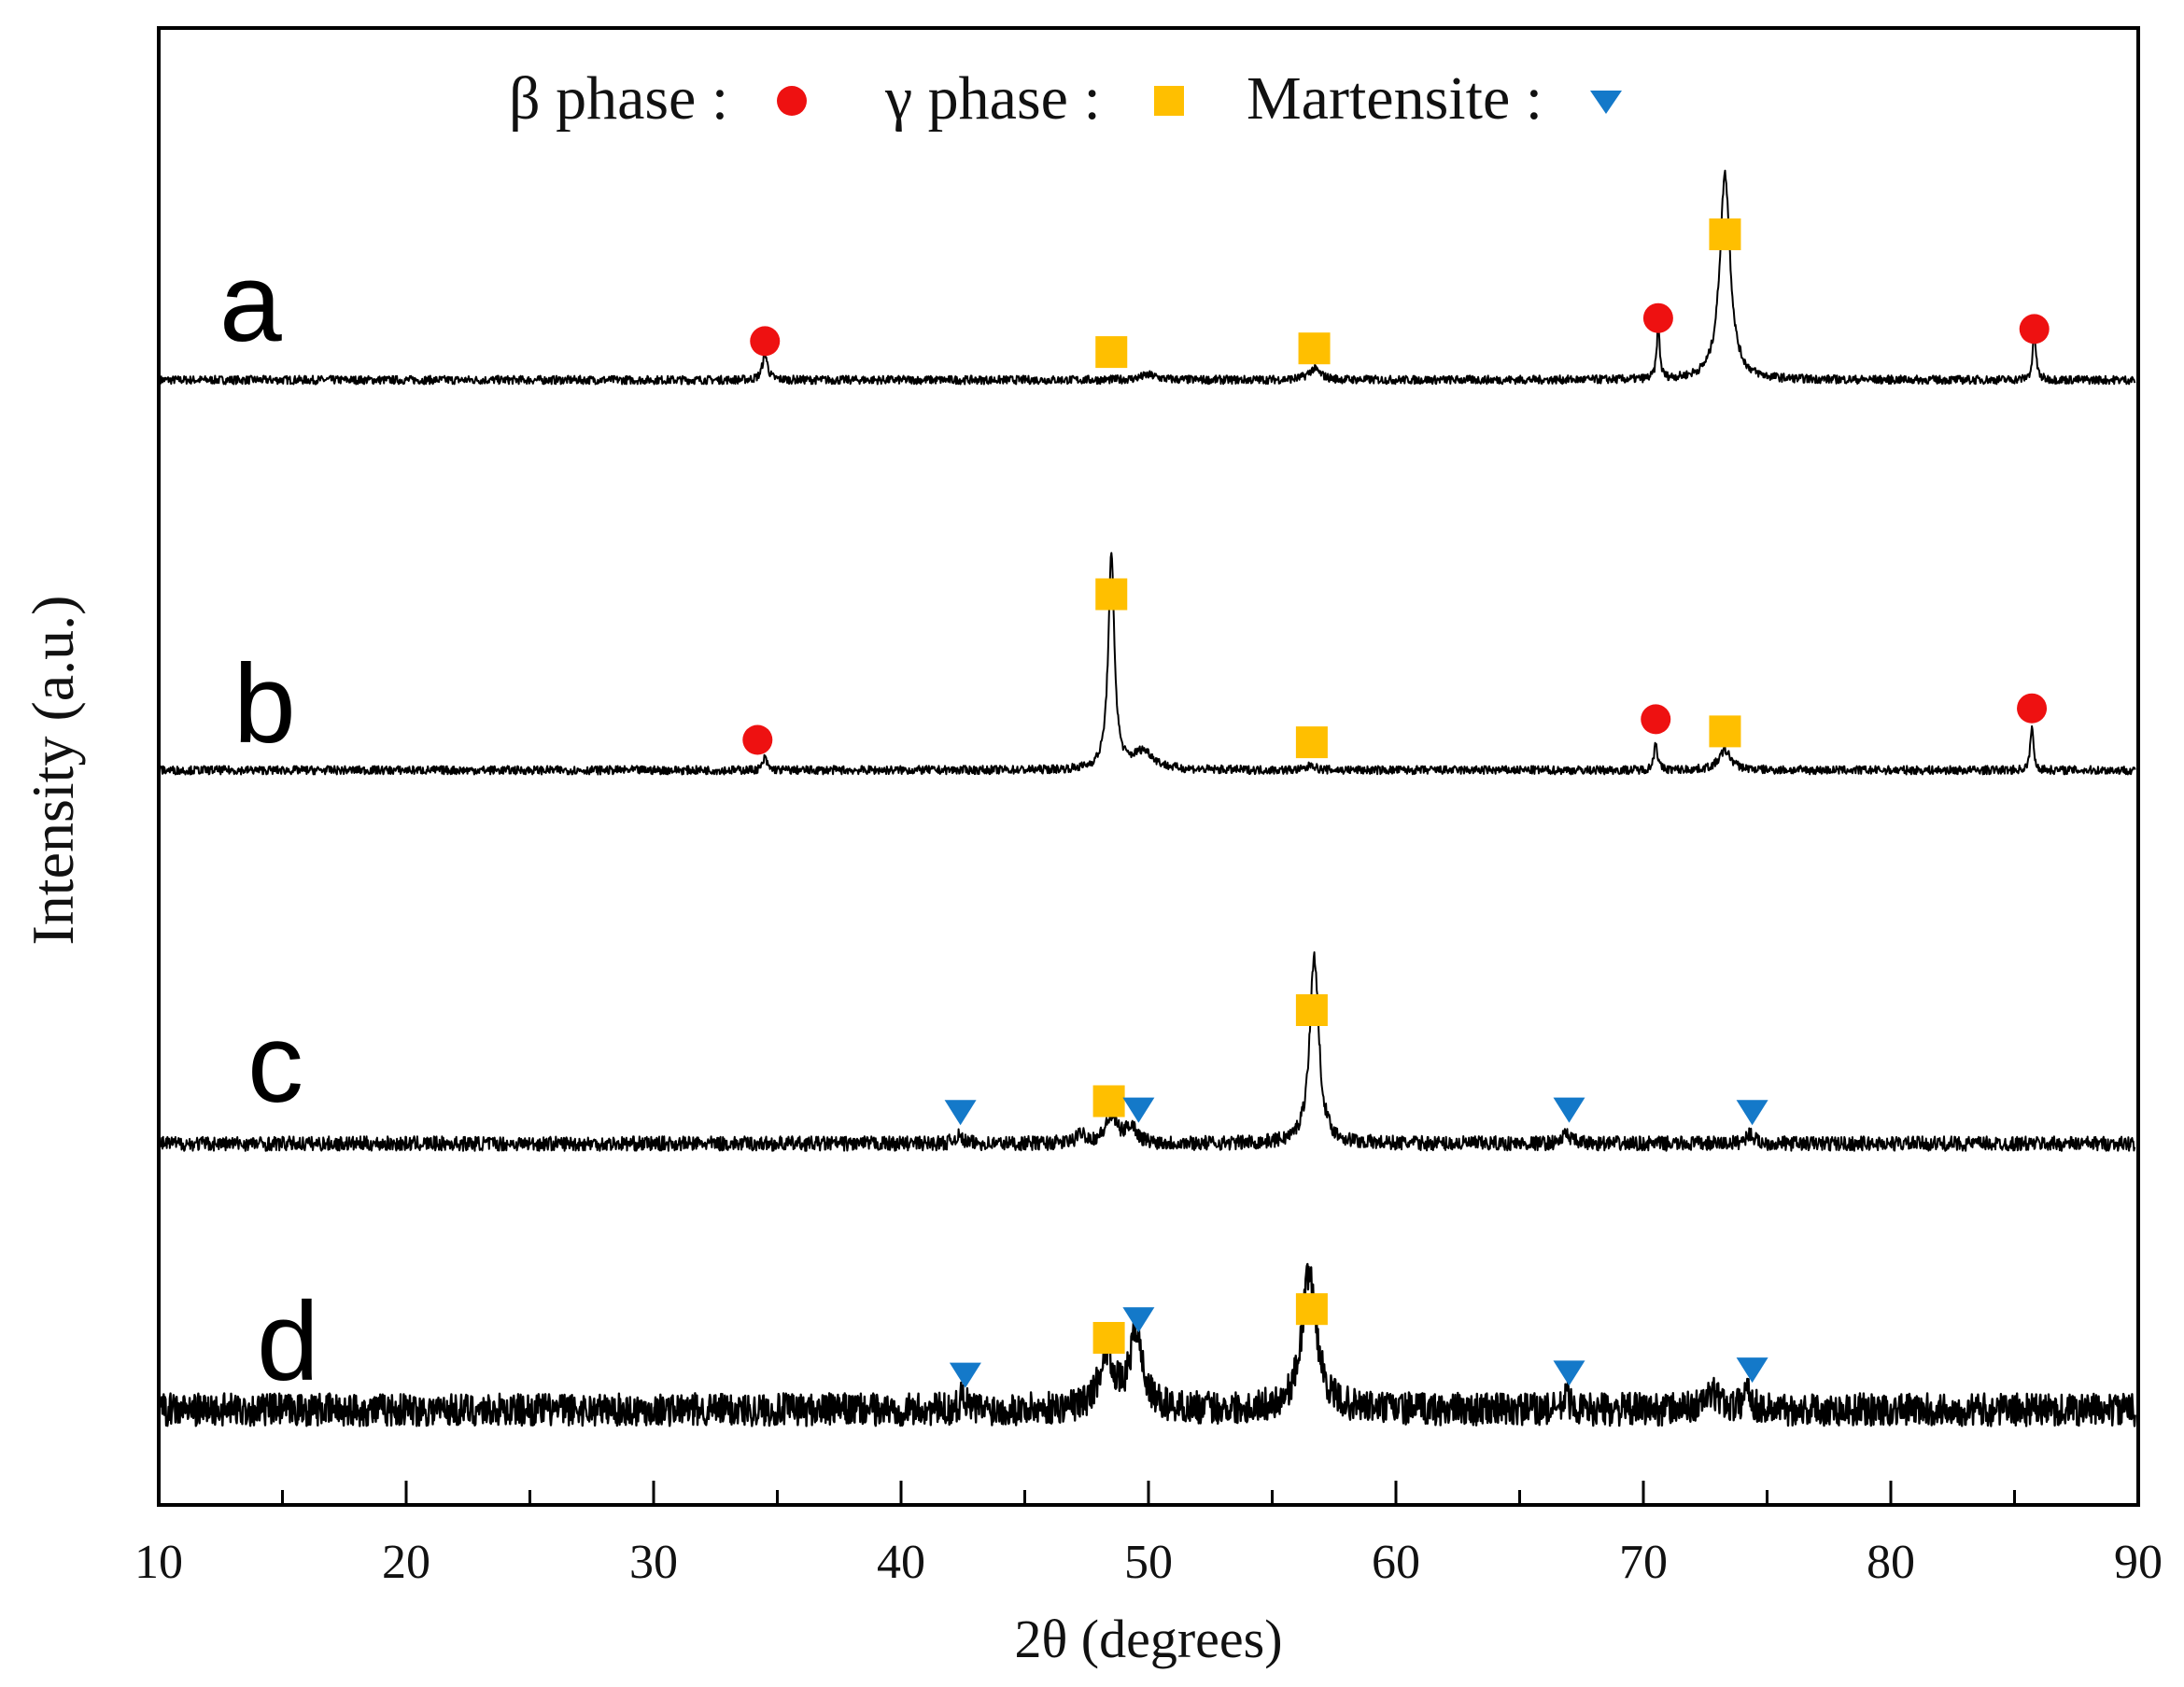 This screenshot has height=1687, width=2184. What do you see at coordinates (1147, 1344) in the screenshot?
I see `series-d-trace` at bounding box center [1147, 1344].